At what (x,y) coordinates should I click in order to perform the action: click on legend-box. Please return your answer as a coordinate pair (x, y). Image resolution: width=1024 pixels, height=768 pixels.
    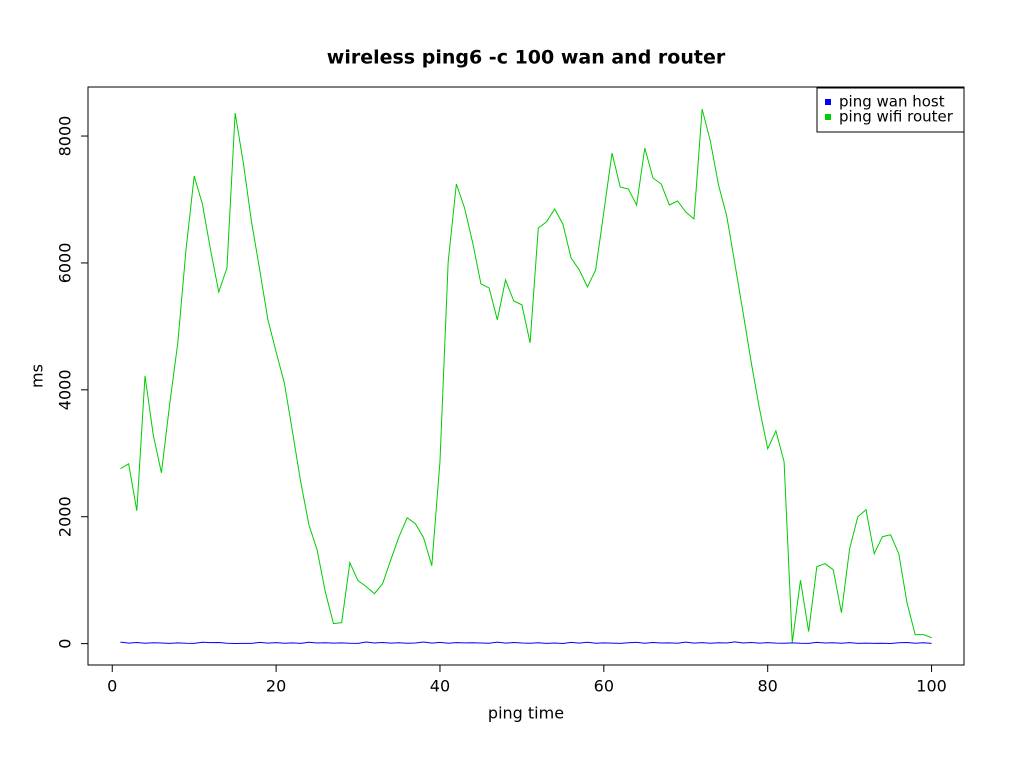
    Looking at the image, I should click on (890, 110).